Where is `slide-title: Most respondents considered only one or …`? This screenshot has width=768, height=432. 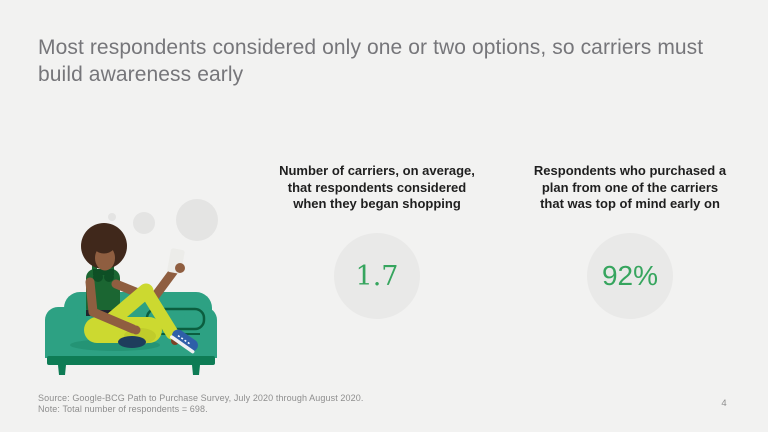 slide-title: Most respondents considered only one or … is located at coordinates (371, 61).